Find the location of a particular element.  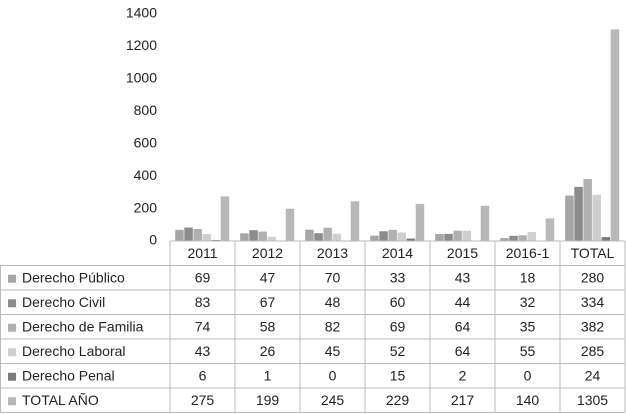

table-cell: 217 is located at coordinates (463, 400).